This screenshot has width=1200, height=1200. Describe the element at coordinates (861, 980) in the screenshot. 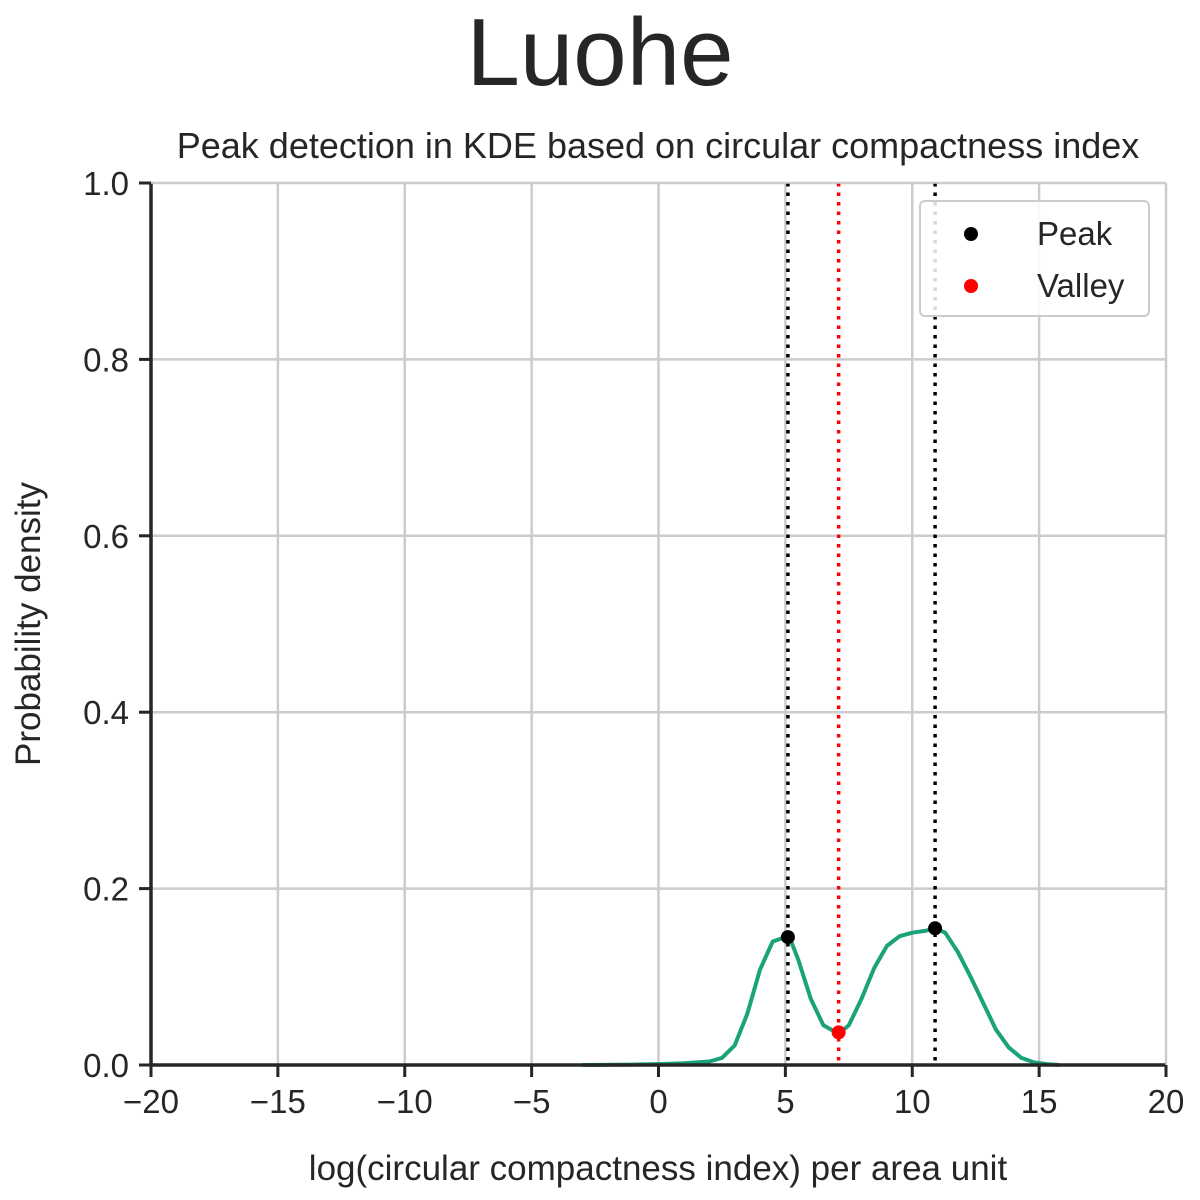

I see `markers` at that location.